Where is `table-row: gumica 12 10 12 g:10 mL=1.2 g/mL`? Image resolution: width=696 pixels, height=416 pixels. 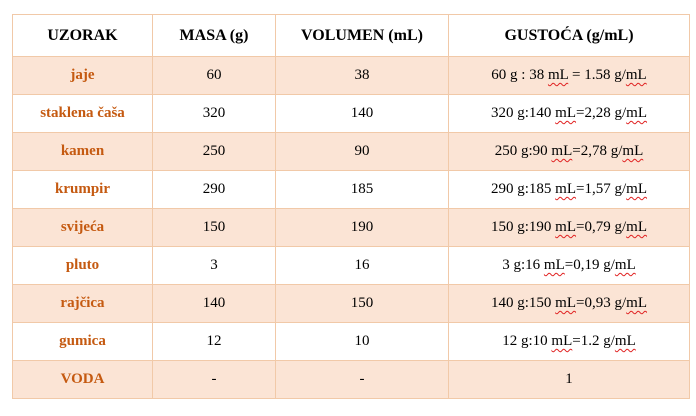 table-row: gumica 12 10 12 g:10 mL=1.2 g/mL is located at coordinates (351, 341).